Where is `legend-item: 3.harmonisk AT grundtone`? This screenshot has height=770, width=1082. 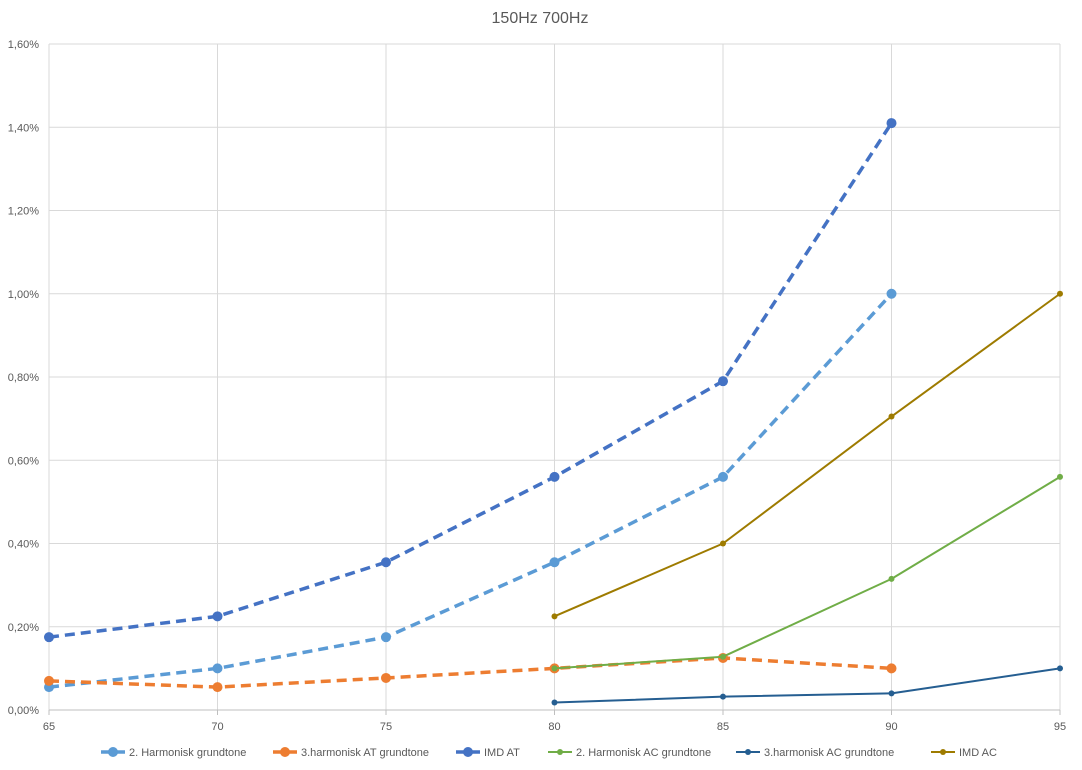 legend-item: 3.harmonisk AT grundtone is located at coordinates (351, 753).